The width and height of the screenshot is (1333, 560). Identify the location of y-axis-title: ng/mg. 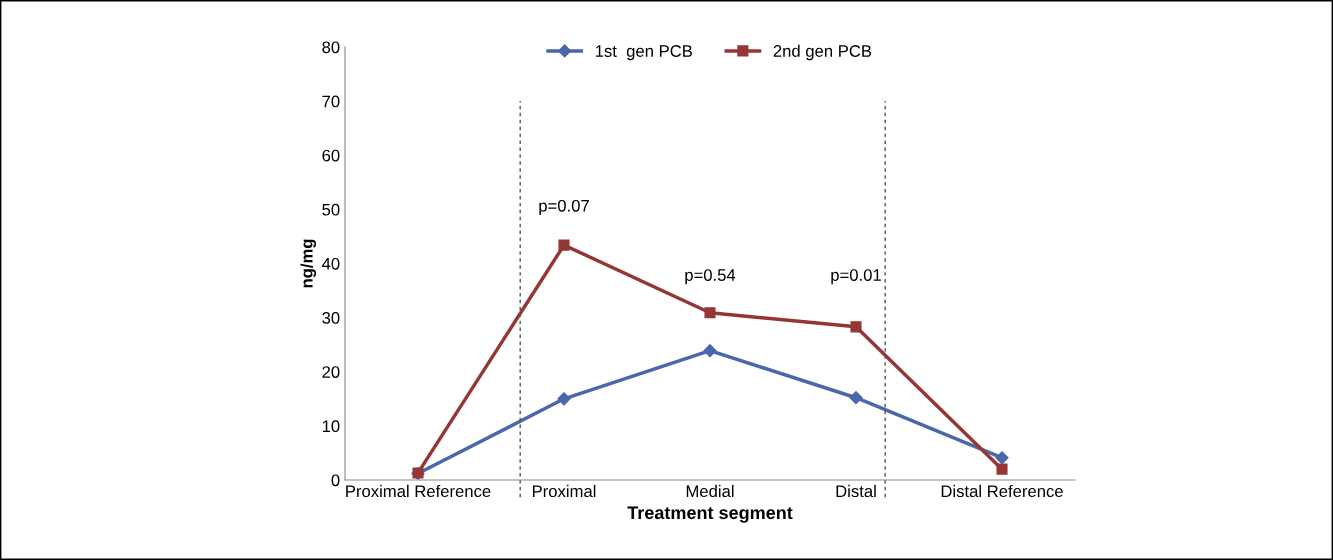
(308, 263).